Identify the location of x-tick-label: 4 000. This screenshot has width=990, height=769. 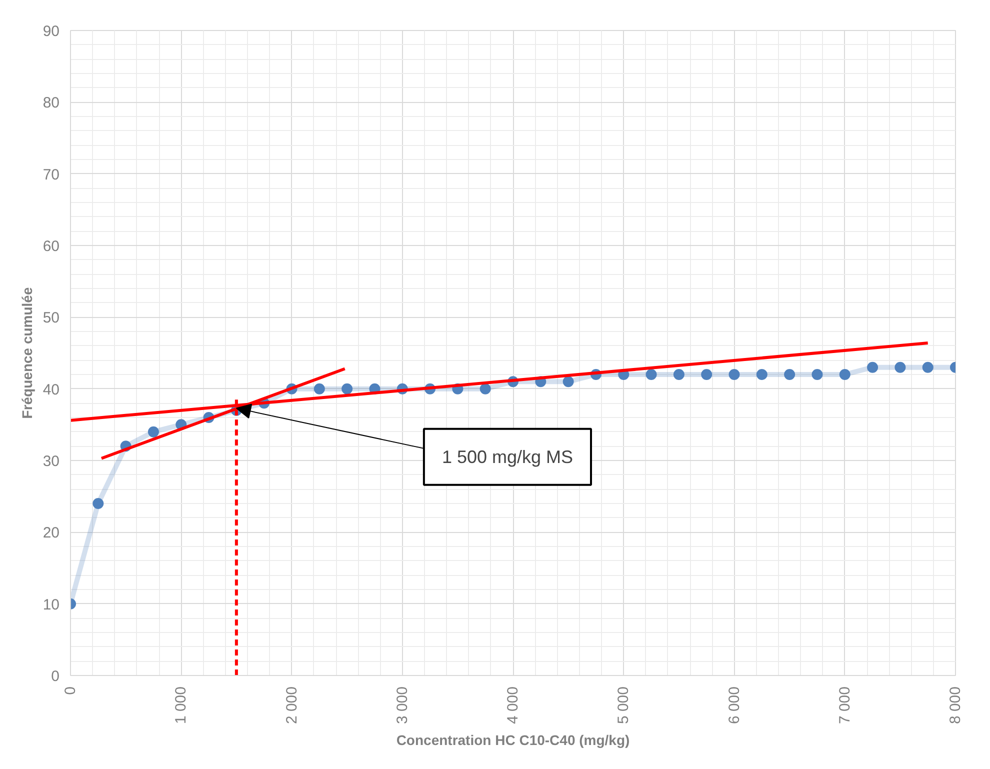
(513, 705).